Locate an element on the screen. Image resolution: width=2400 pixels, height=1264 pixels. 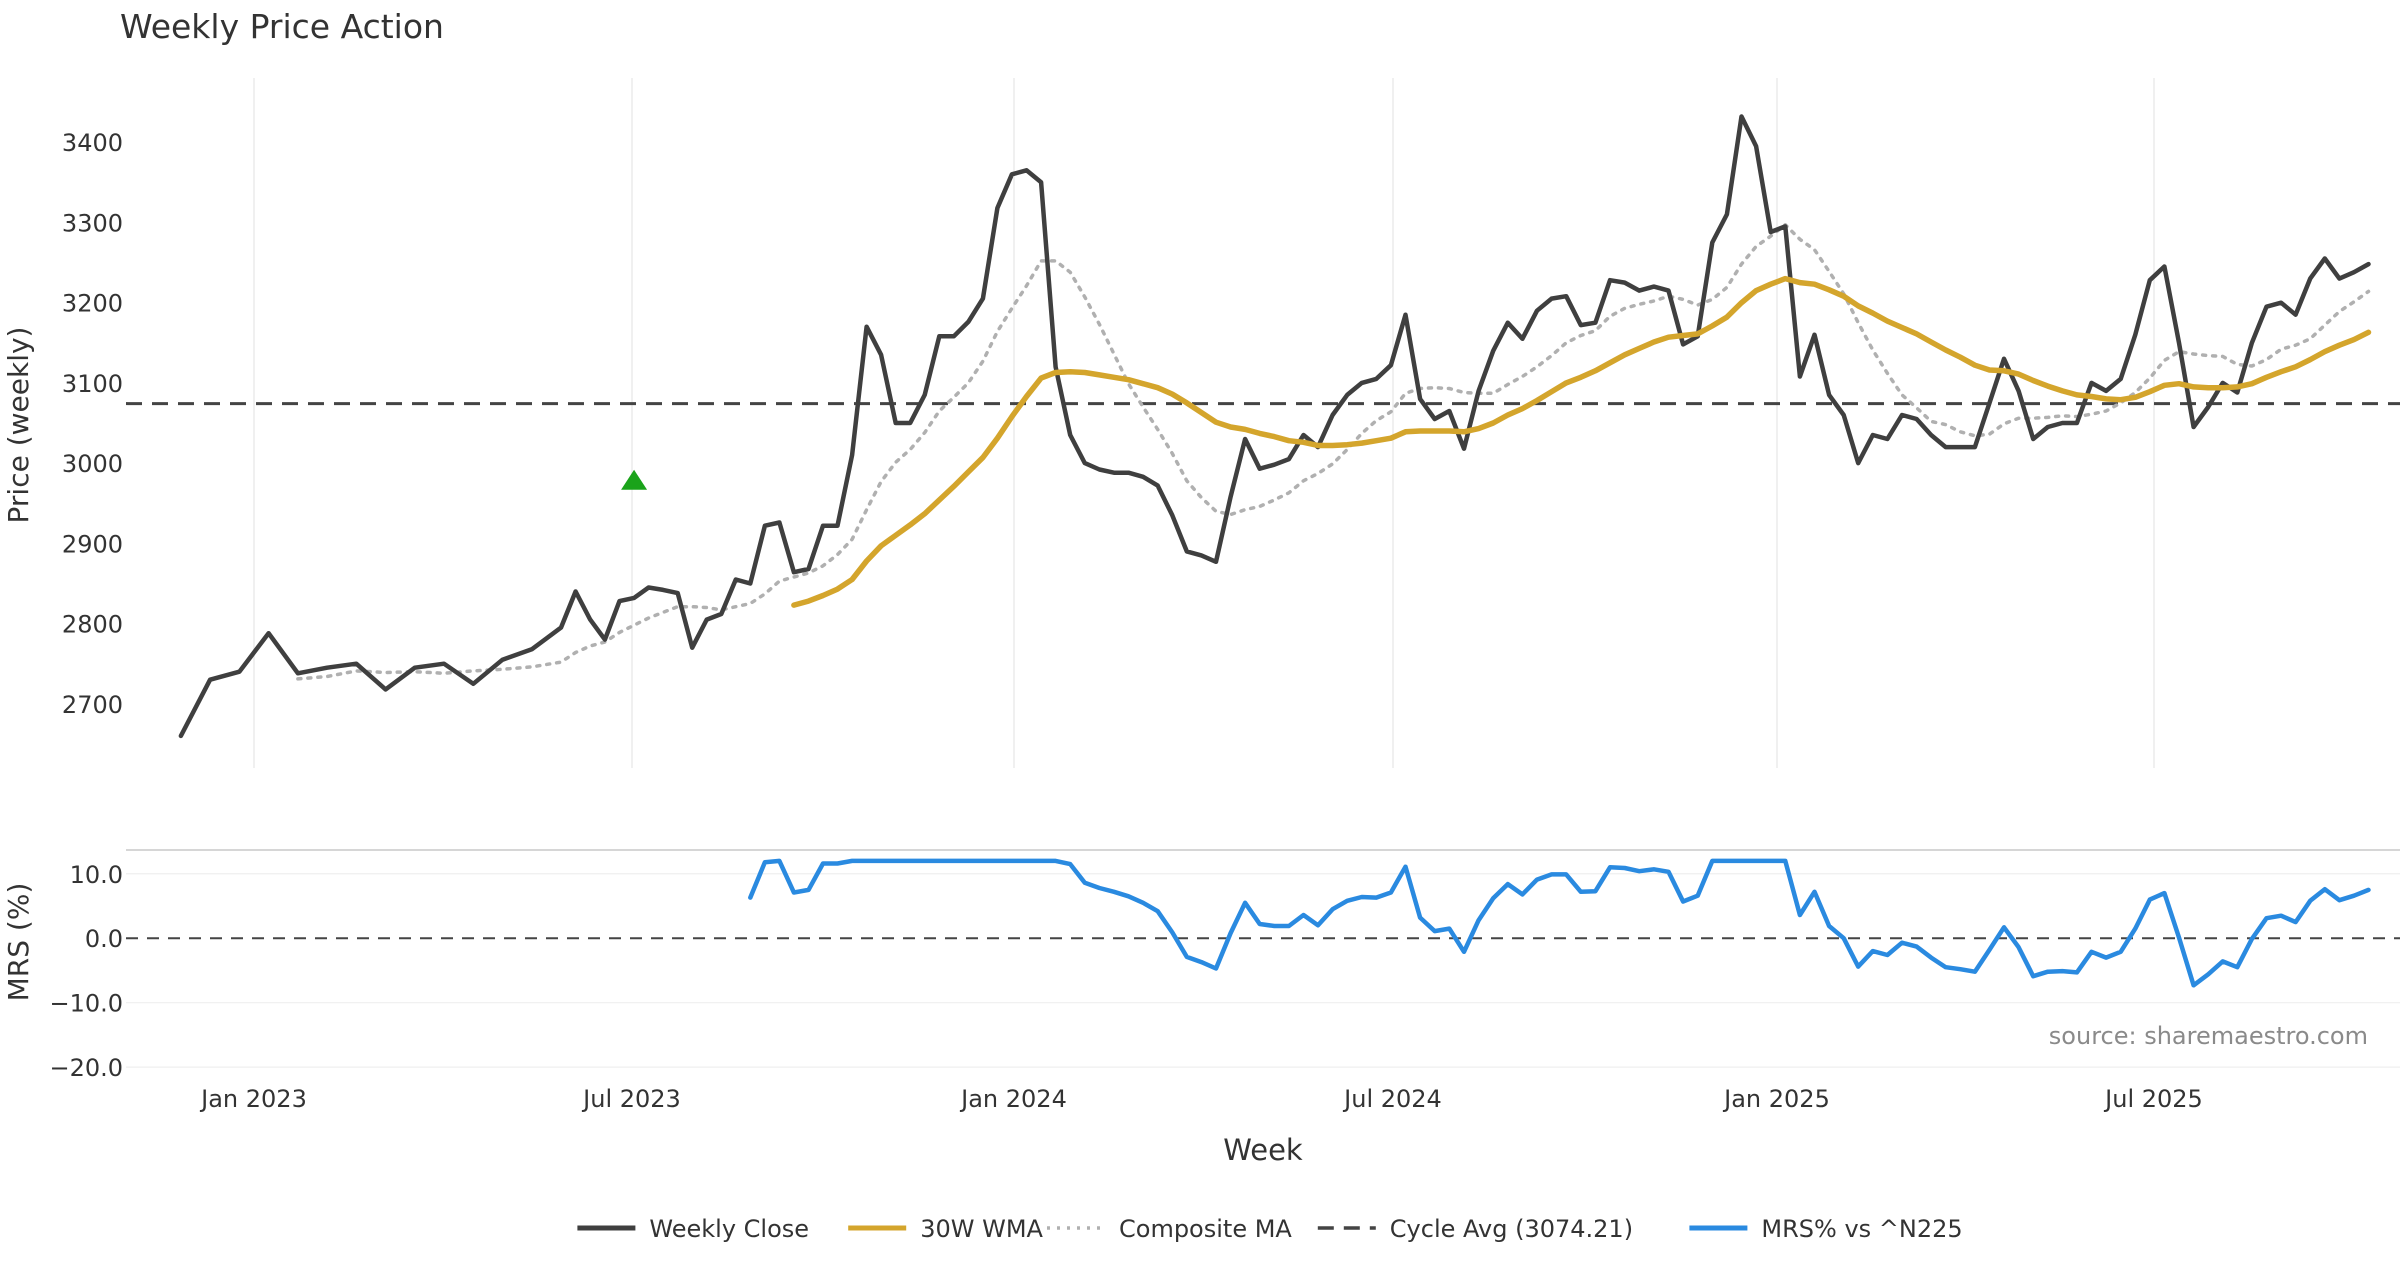
price-y-tick-label: 3000 is located at coordinates (92, 464).